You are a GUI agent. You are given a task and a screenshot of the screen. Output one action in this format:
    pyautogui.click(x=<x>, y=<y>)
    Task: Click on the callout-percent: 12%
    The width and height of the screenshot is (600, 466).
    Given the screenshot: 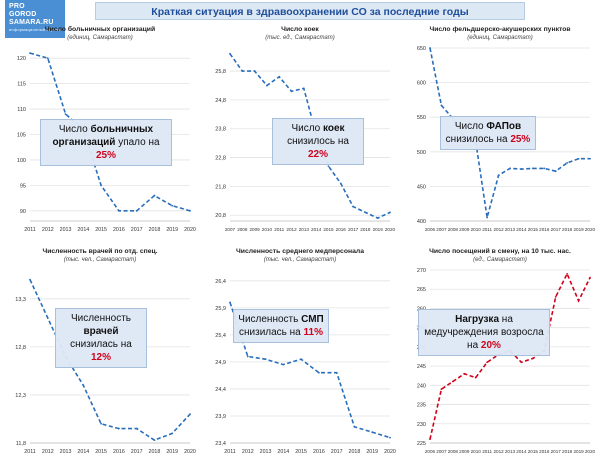 What is the action you would take?
    pyautogui.click(x=100, y=357)
    